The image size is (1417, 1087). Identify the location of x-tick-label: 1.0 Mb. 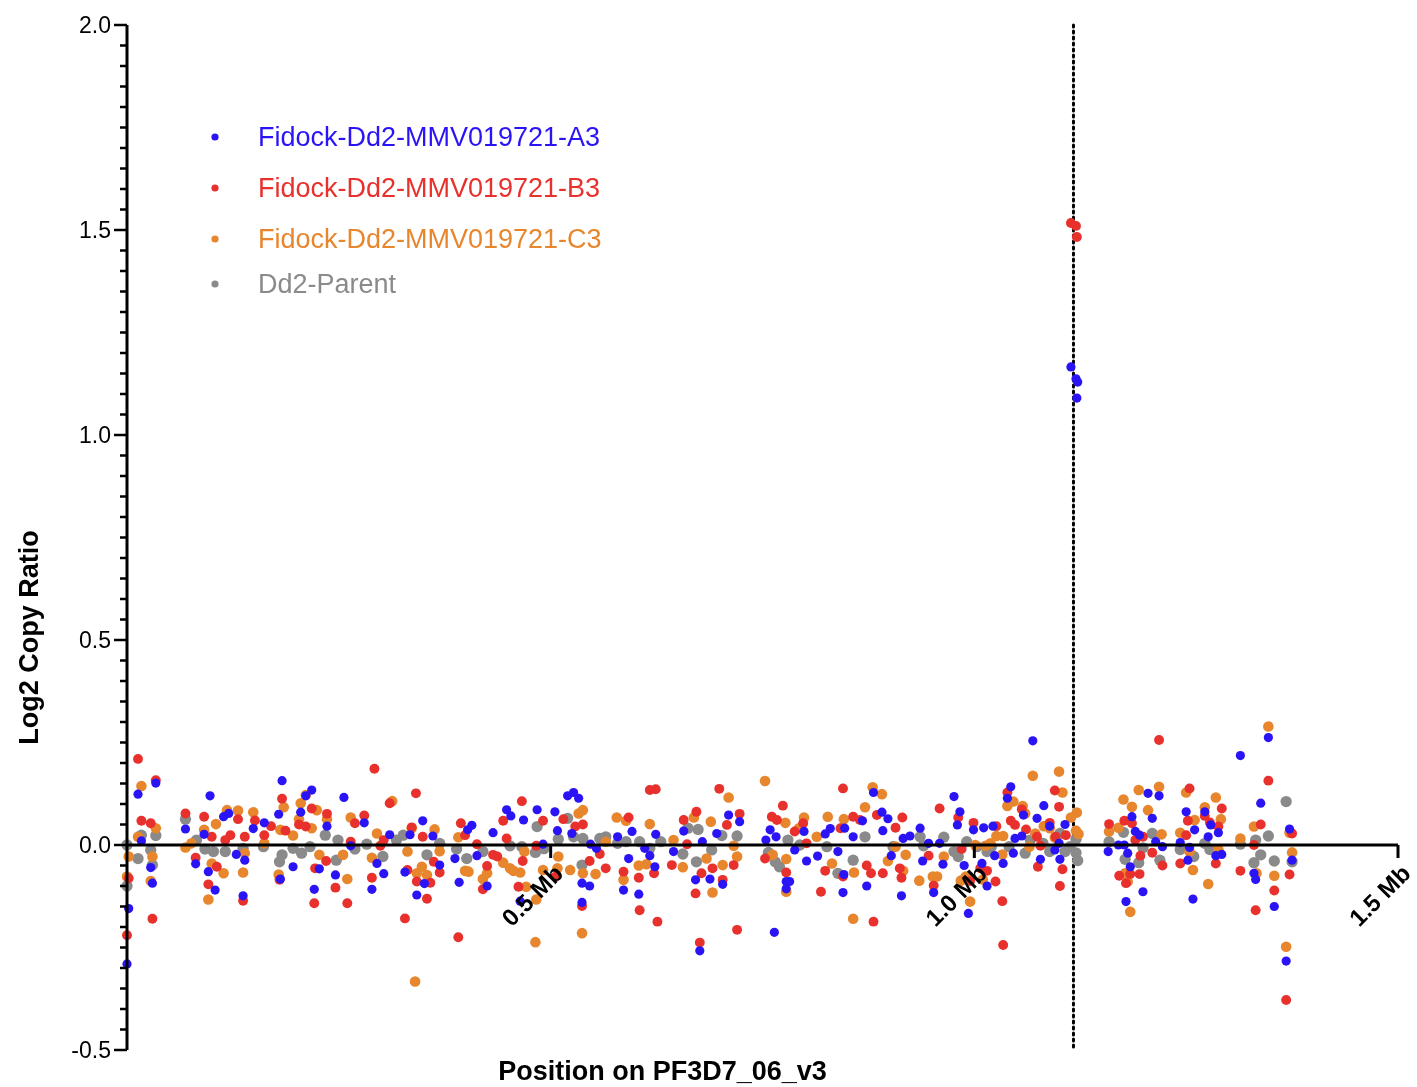
(955, 895).